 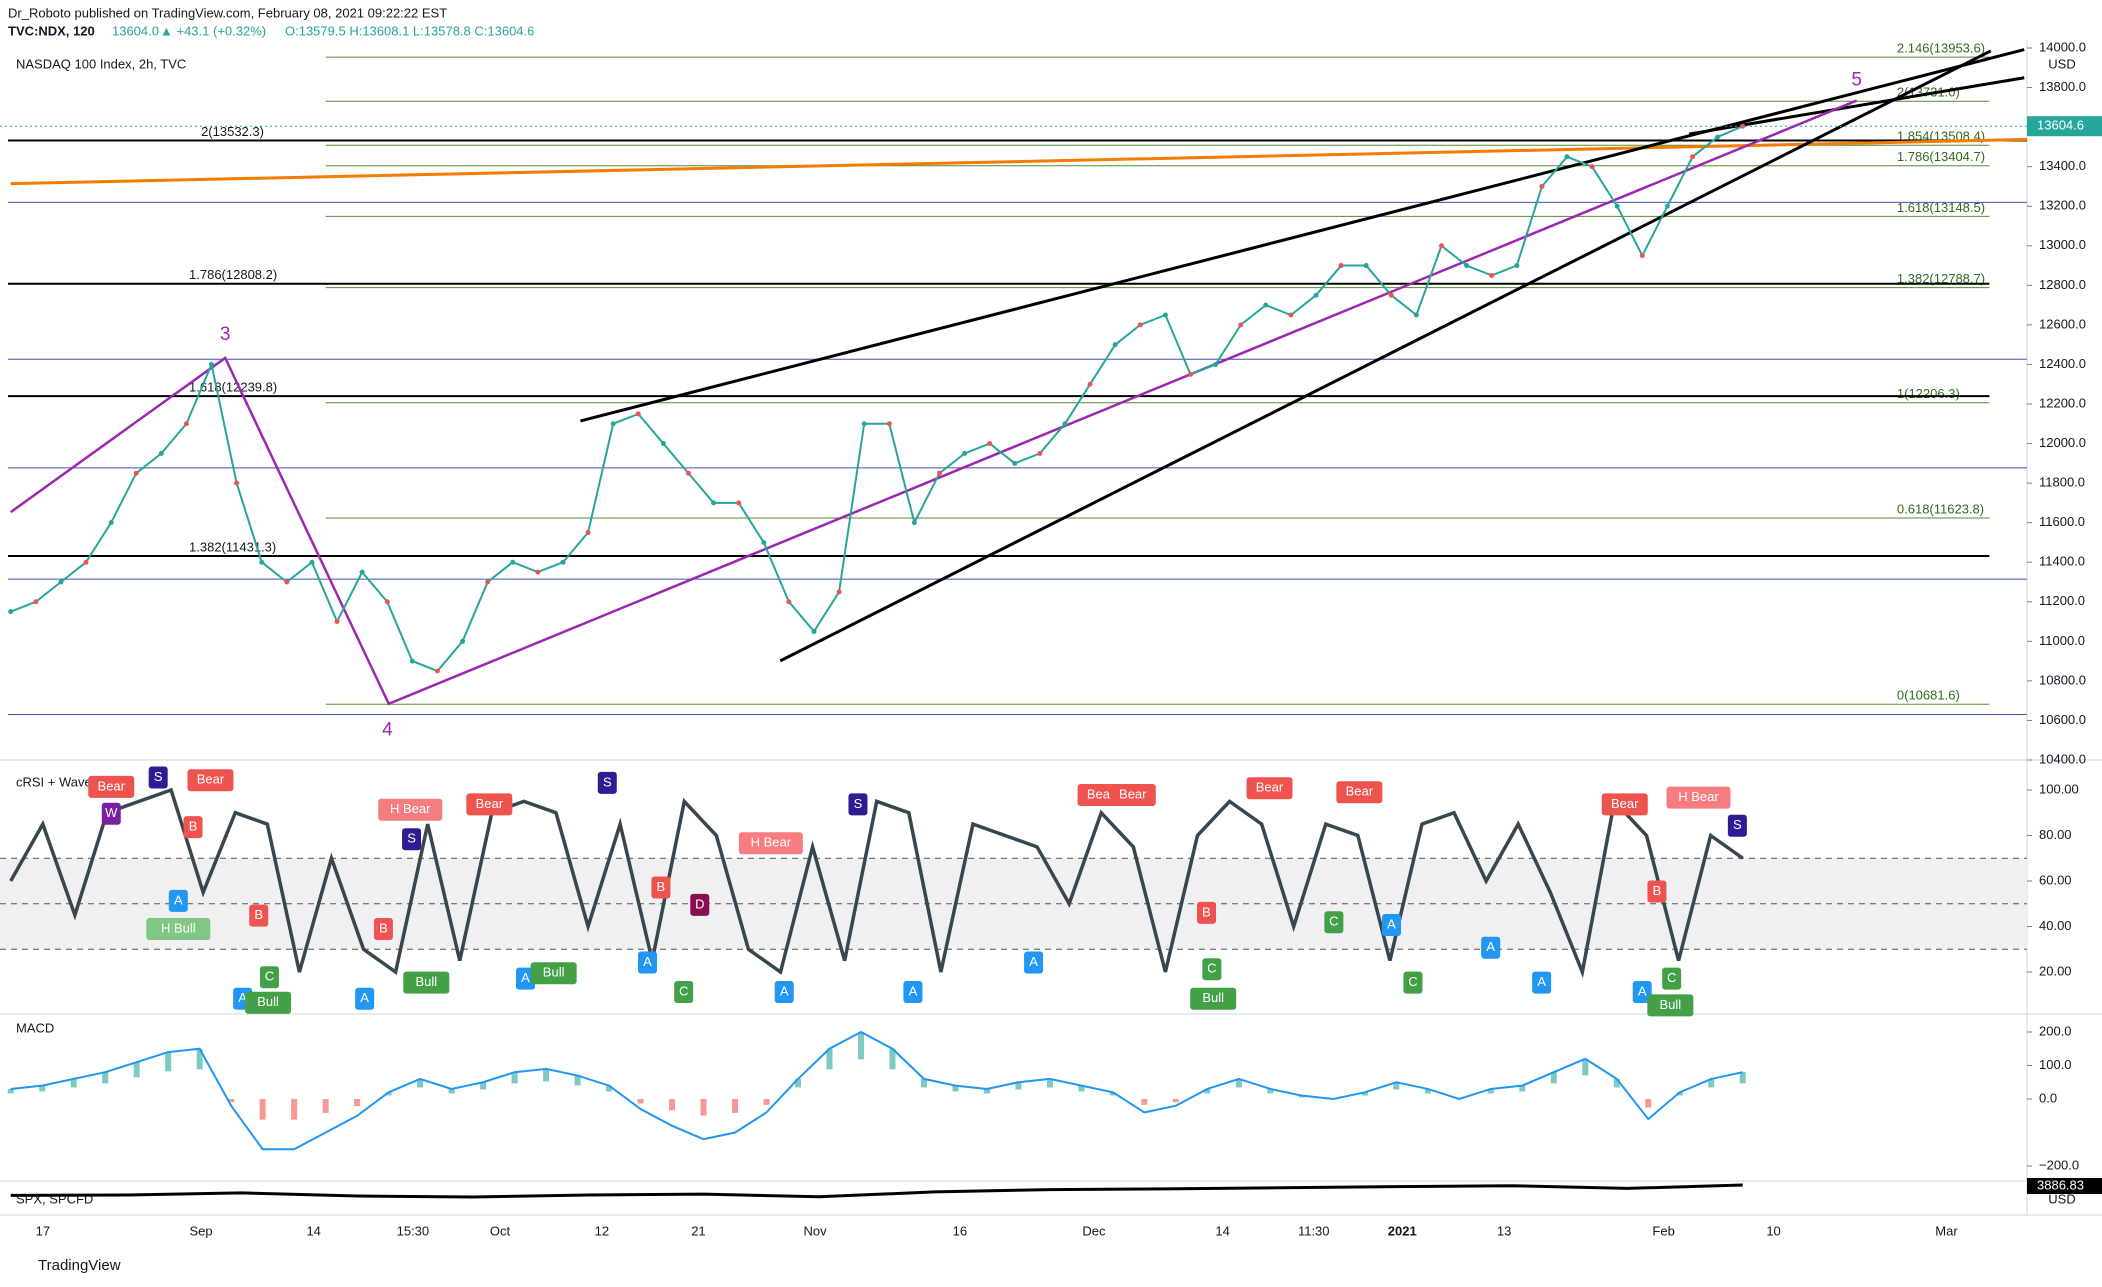 I want to click on fib-label-left: 1.786(12808.2), so click(x=233, y=274).